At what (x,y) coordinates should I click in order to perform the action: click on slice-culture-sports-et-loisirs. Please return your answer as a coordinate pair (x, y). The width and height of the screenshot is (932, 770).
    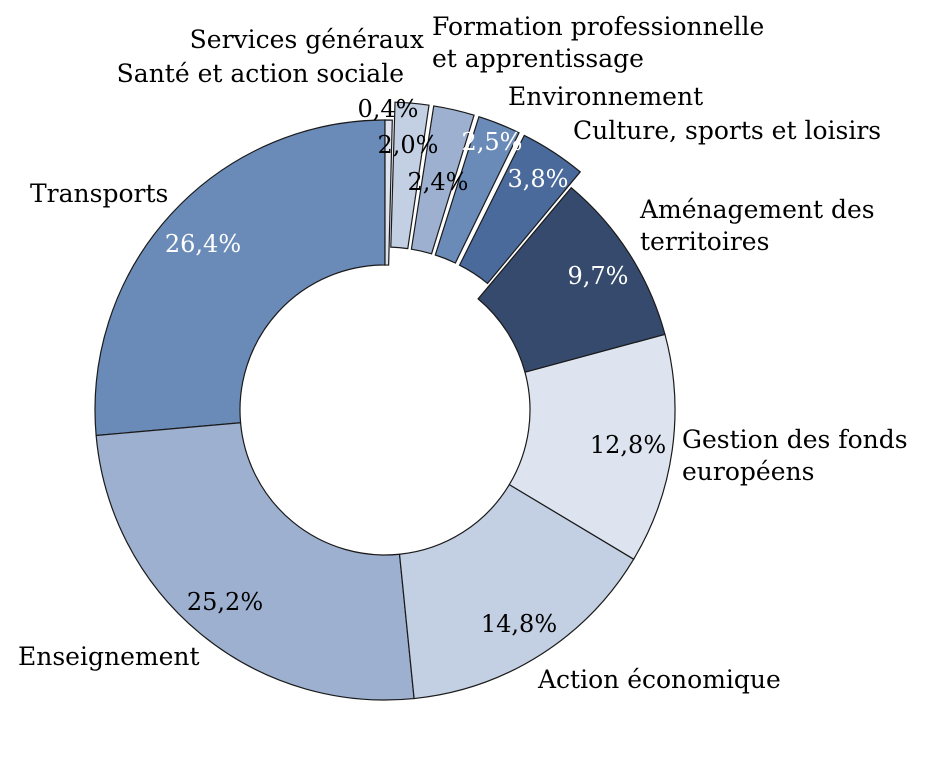
    Looking at the image, I should click on (520, 209).